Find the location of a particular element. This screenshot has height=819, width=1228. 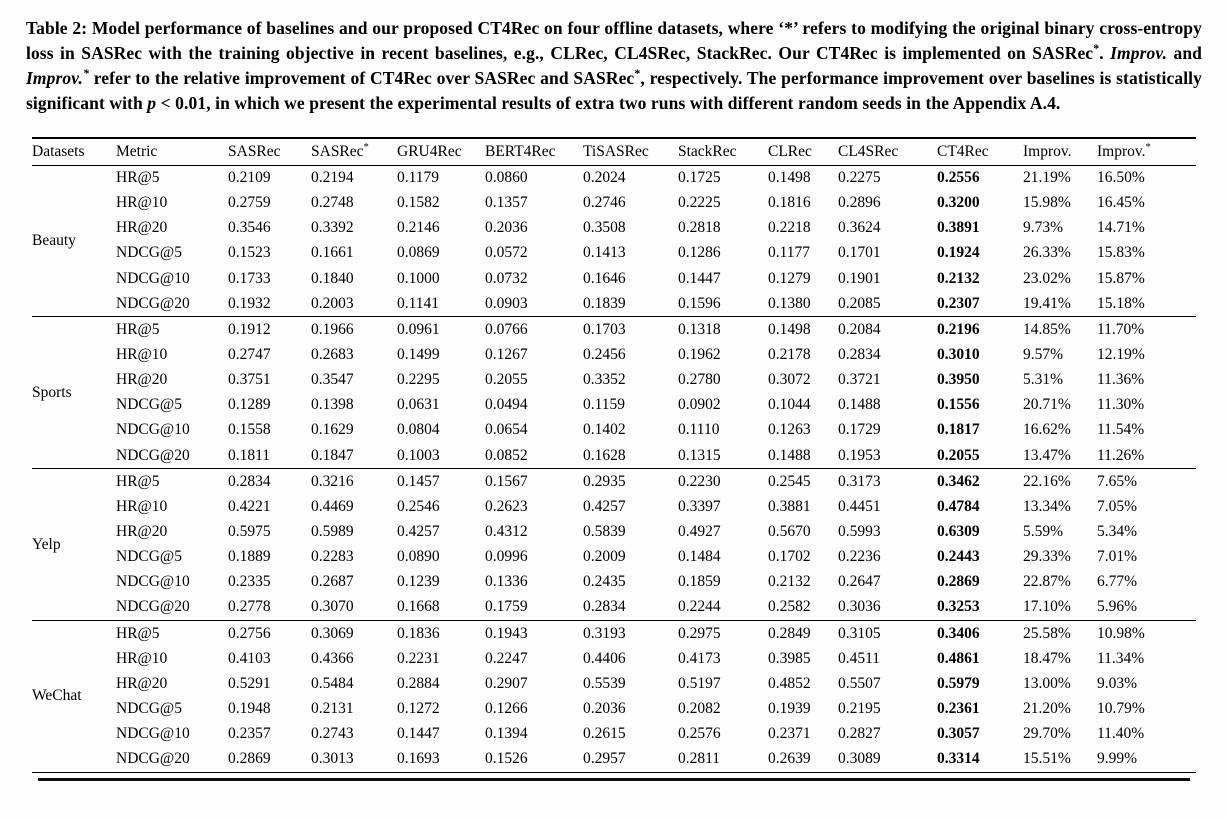

value-cell: 0.2194 is located at coordinates (332, 178).